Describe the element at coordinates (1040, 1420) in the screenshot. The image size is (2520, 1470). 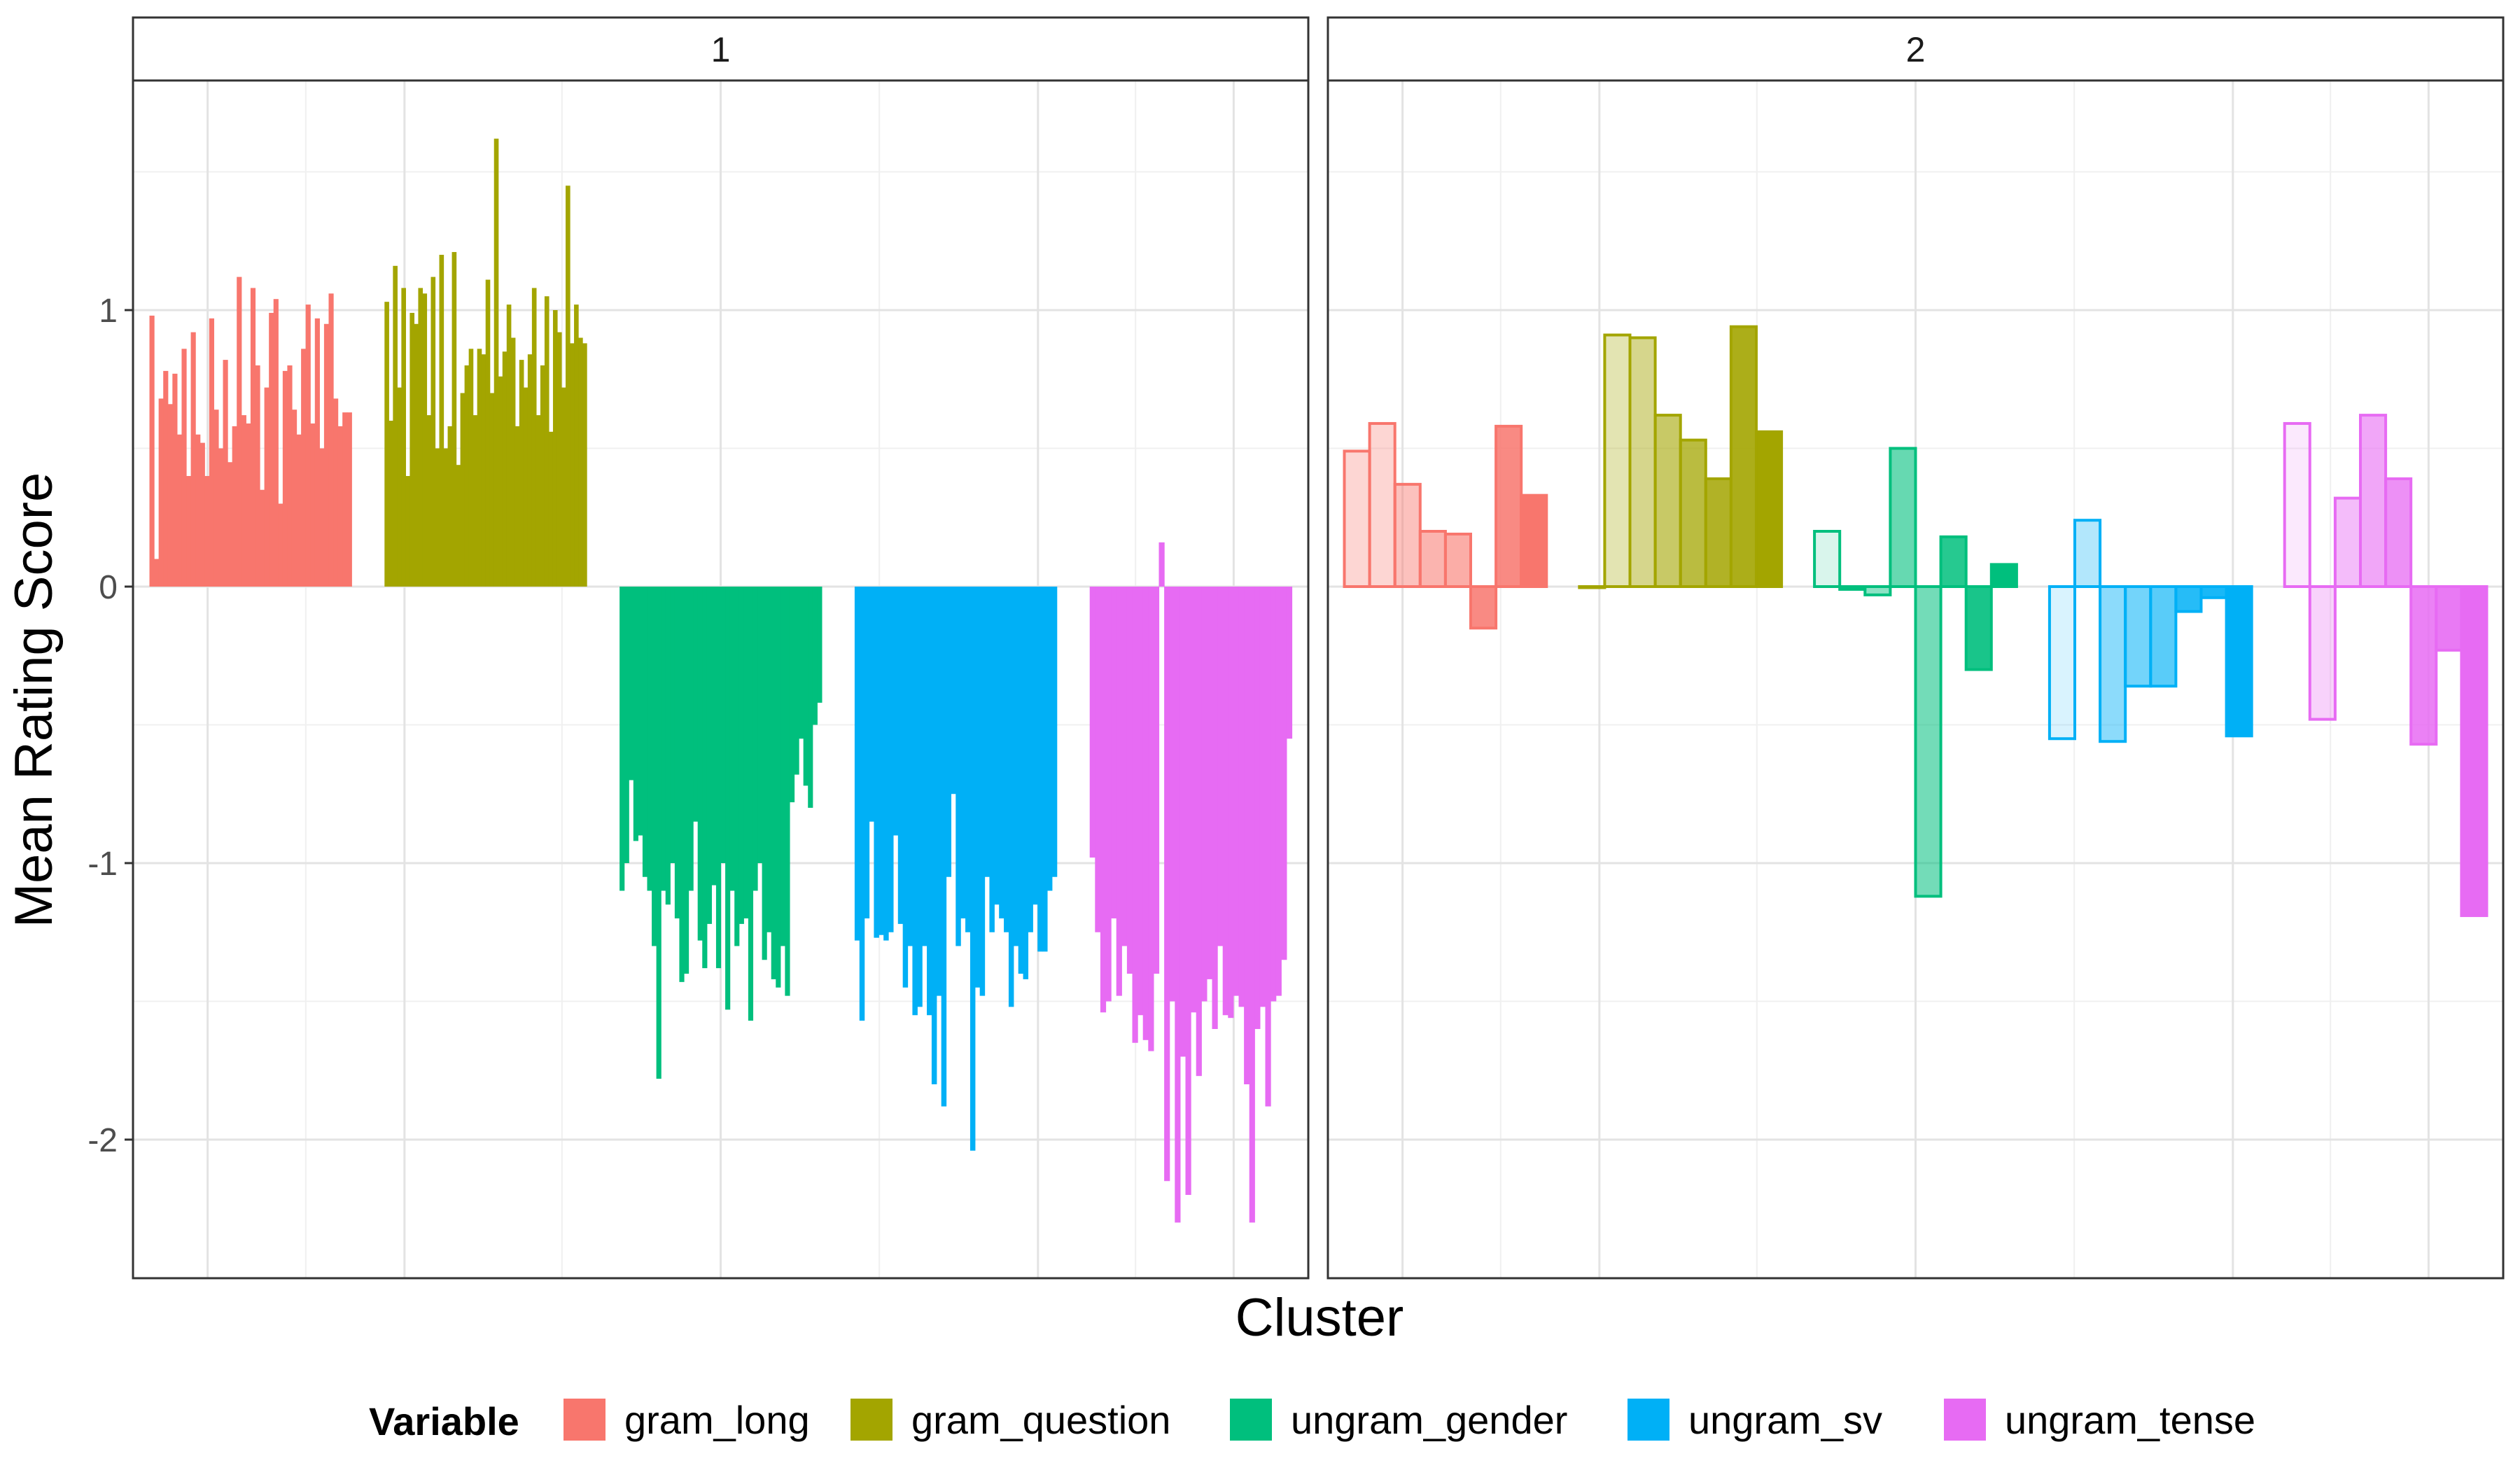
I see `legend-label-gram_question: gram_question` at that location.